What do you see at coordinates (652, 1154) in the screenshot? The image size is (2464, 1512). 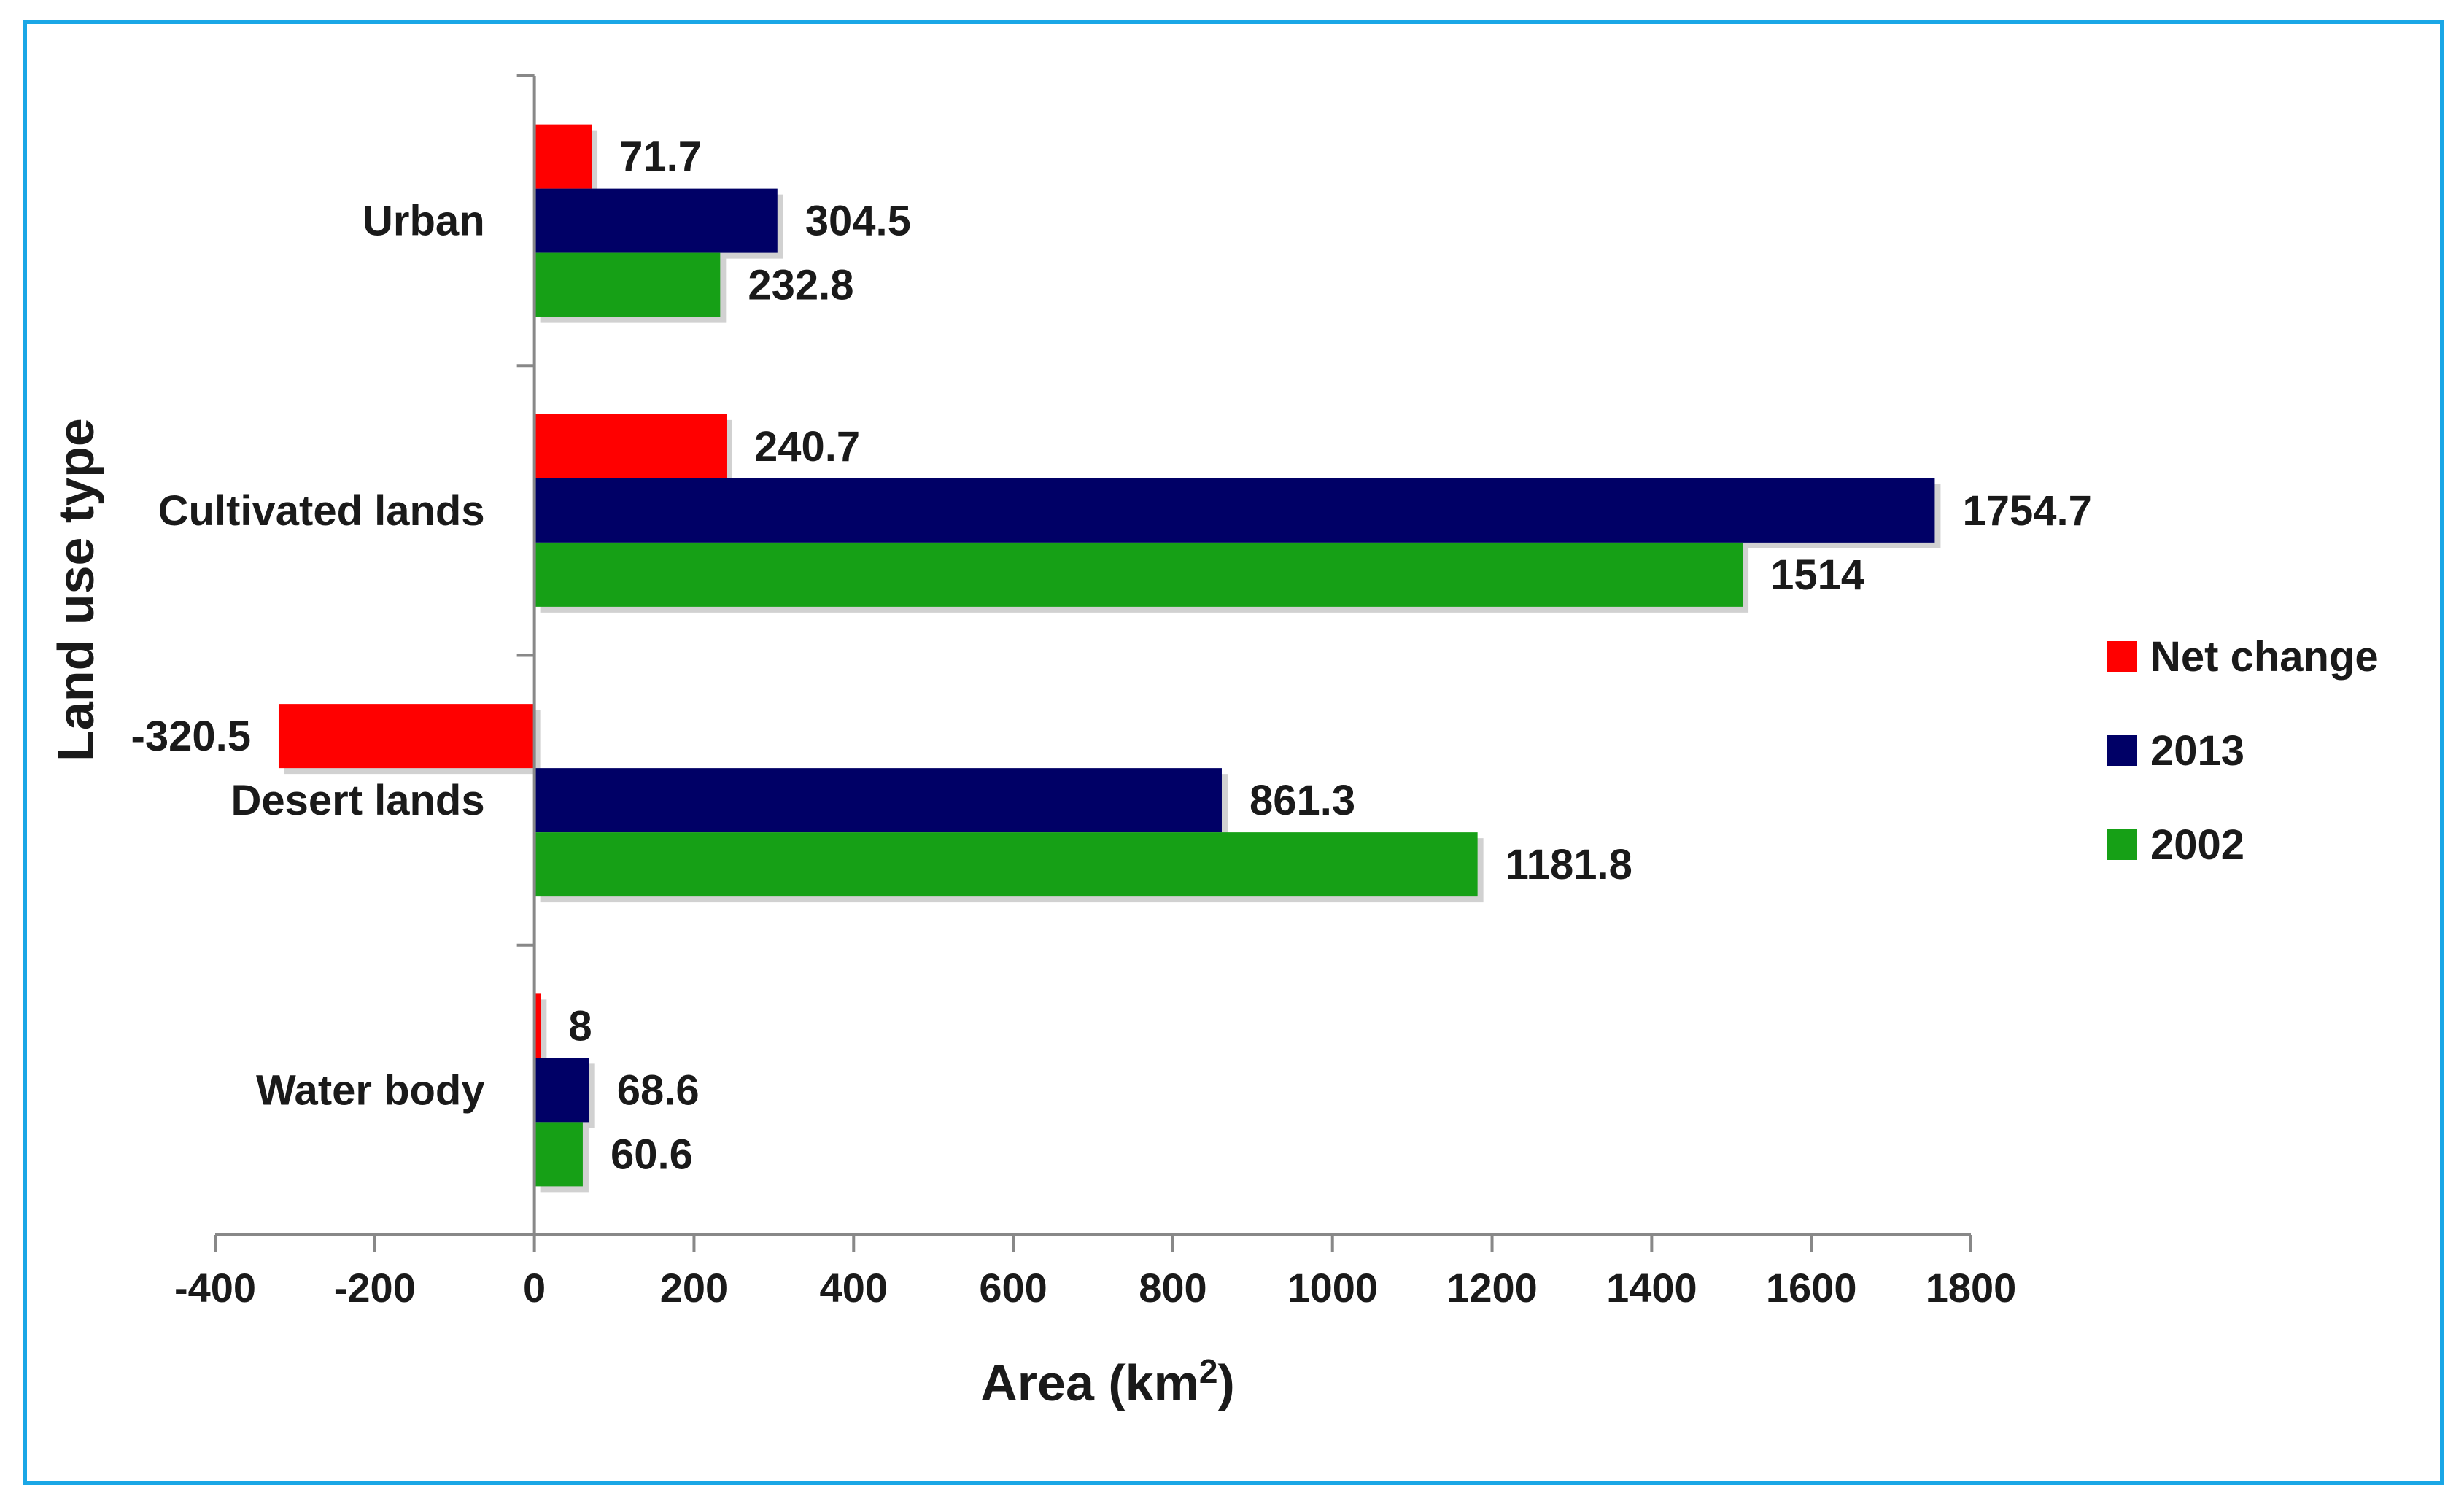 I see `data-label-water-body-2002: 60.6` at bounding box center [652, 1154].